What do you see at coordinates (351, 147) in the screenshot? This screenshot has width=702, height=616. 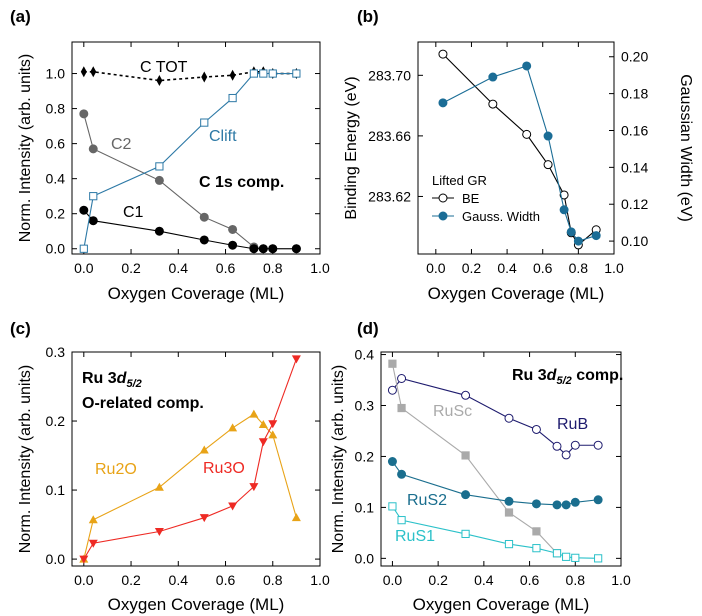 I see `y-axis-label-b: Binding Energy (eV)` at bounding box center [351, 147].